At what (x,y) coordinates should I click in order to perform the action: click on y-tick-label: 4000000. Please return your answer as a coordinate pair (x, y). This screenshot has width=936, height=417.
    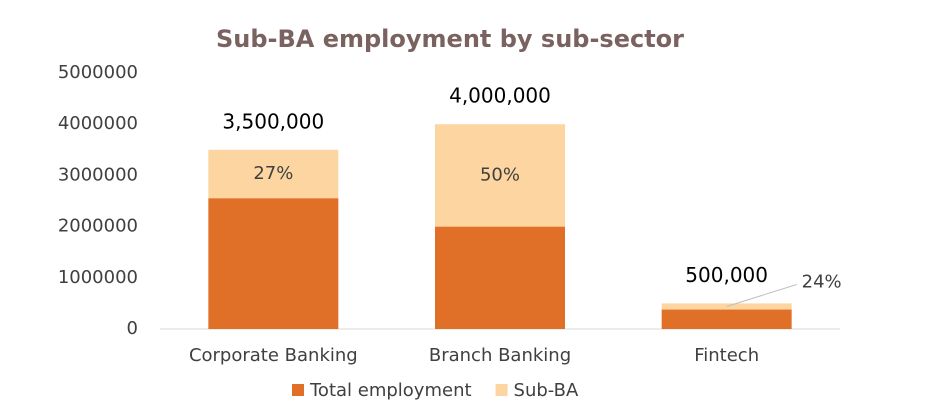
    Looking at the image, I should click on (98, 123).